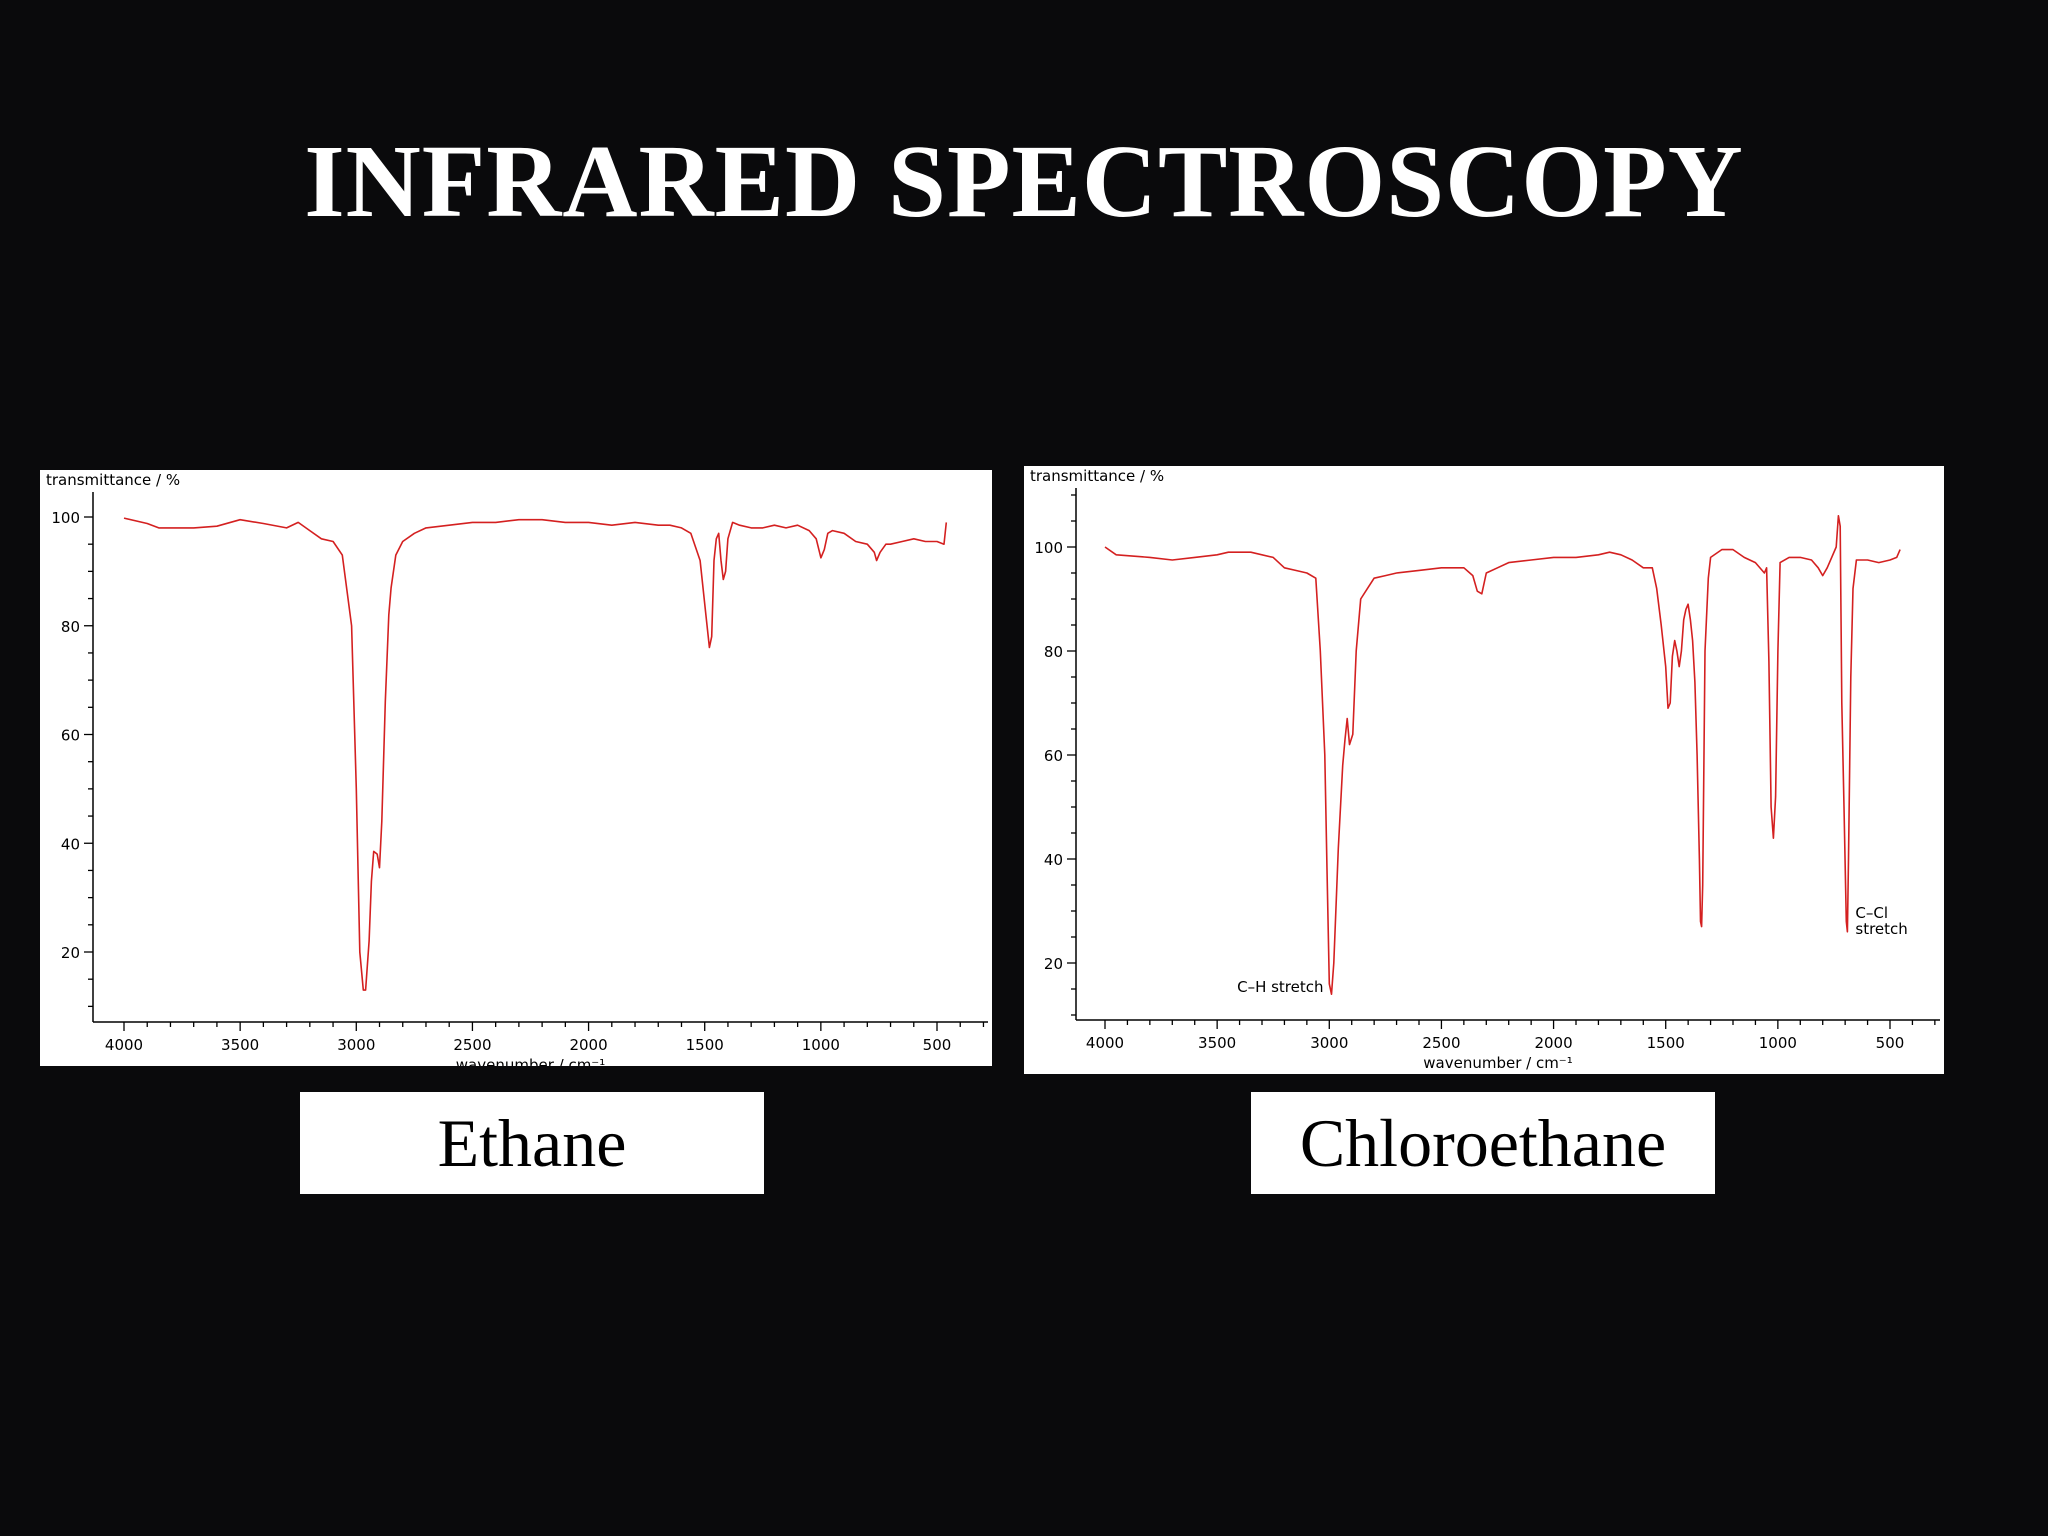 The width and height of the screenshot is (2048, 1536). I want to click on chloroethane-label: Chloroethane, so click(1483, 1142).